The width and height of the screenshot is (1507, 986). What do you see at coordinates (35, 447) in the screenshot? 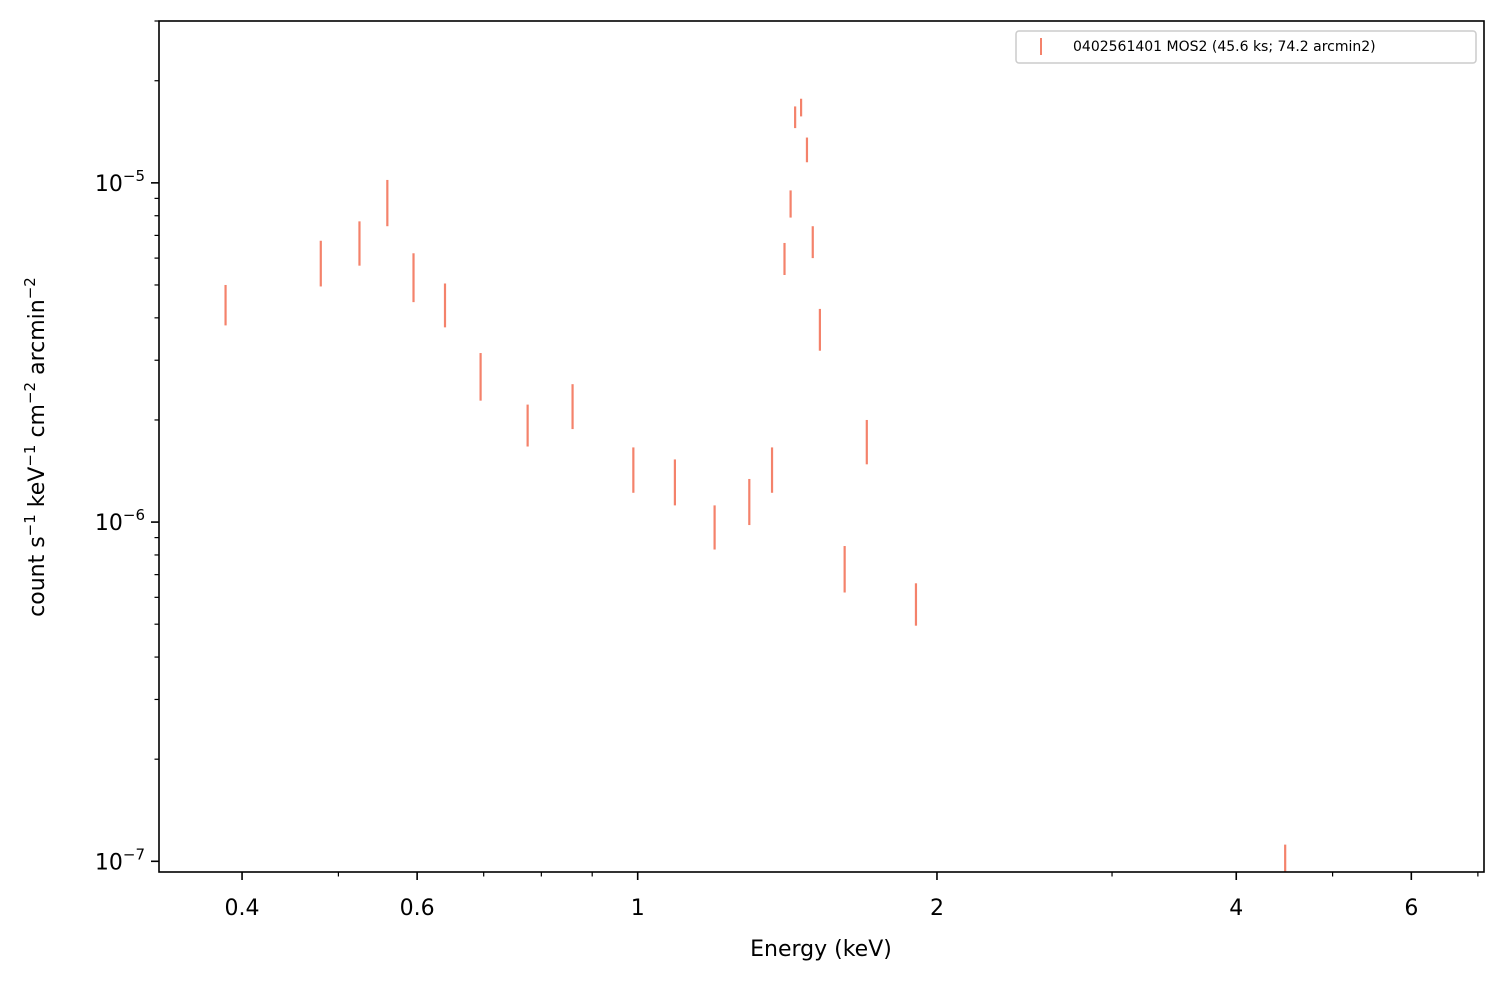
I see `y-axis-title: count s−1 keV−1 cm−2 arcmin−2` at bounding box center [35, 447].